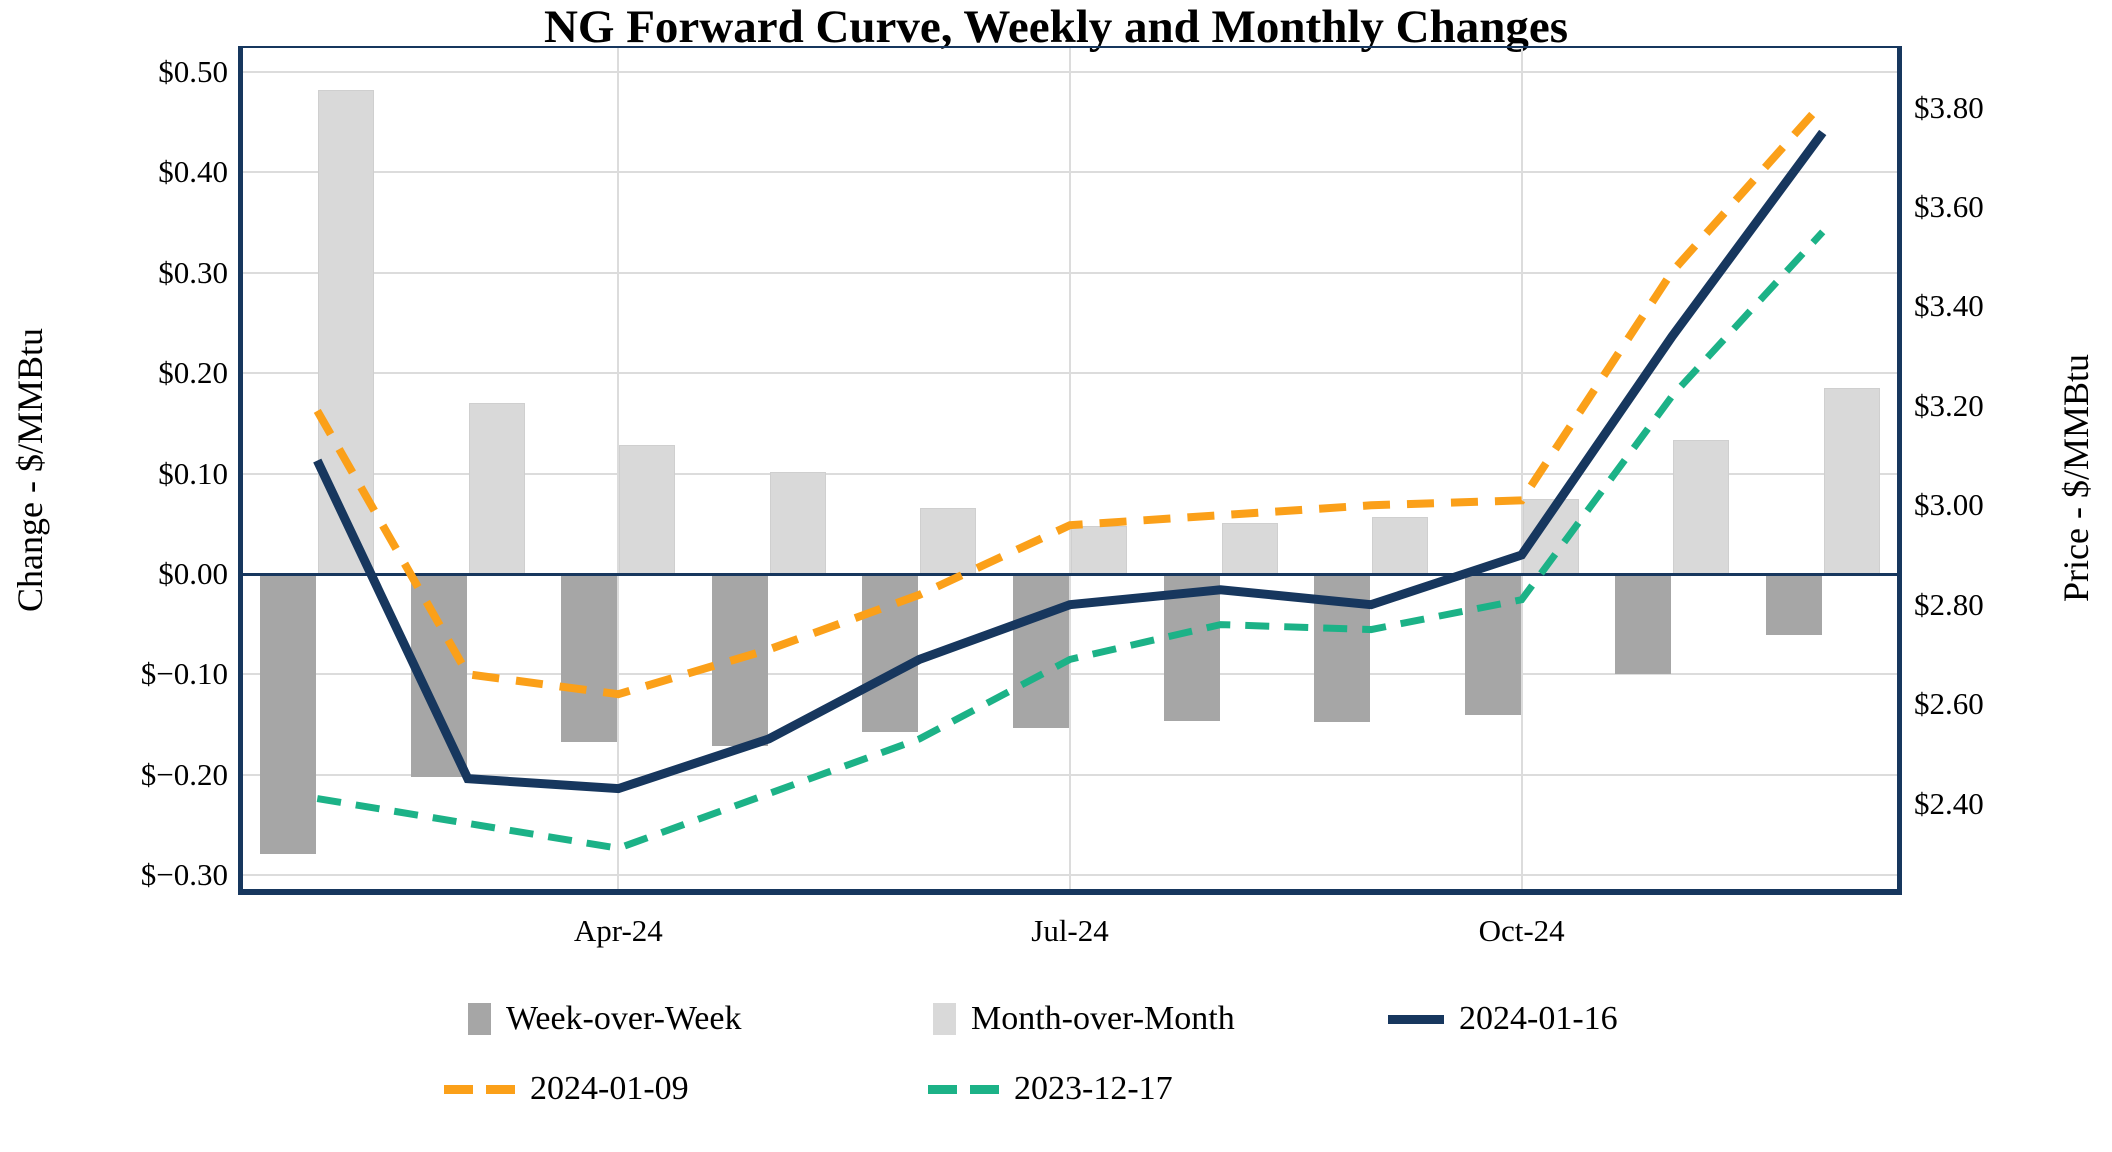 The image size is (2112, 1152). Describe the element at coordinates (184, 874) in the screenshot. I see `left-axis-tick-label: $−0.30` at that location.